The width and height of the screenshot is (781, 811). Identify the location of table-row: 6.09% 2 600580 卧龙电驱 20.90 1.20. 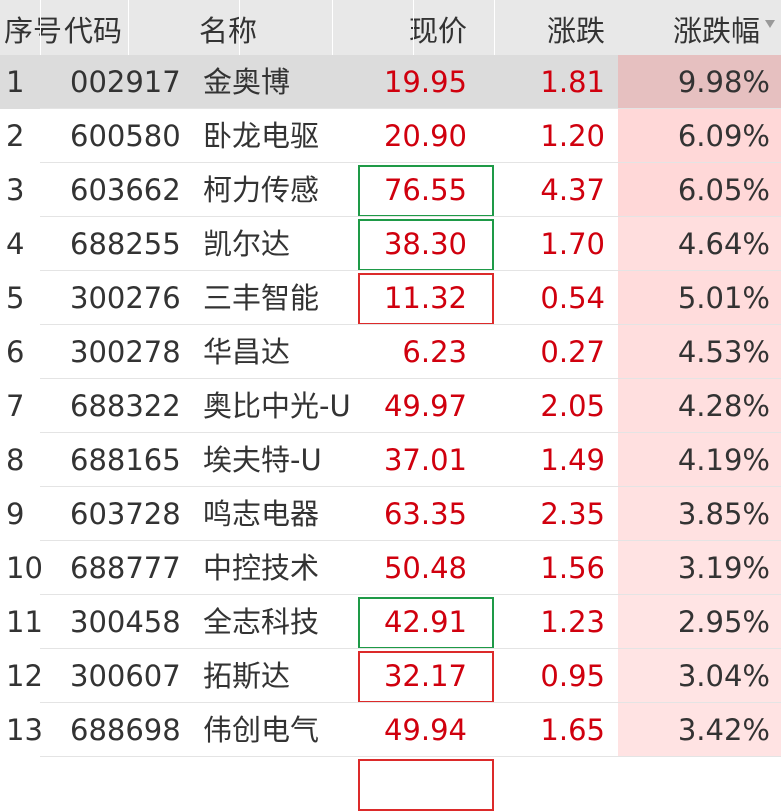
(390, 136).